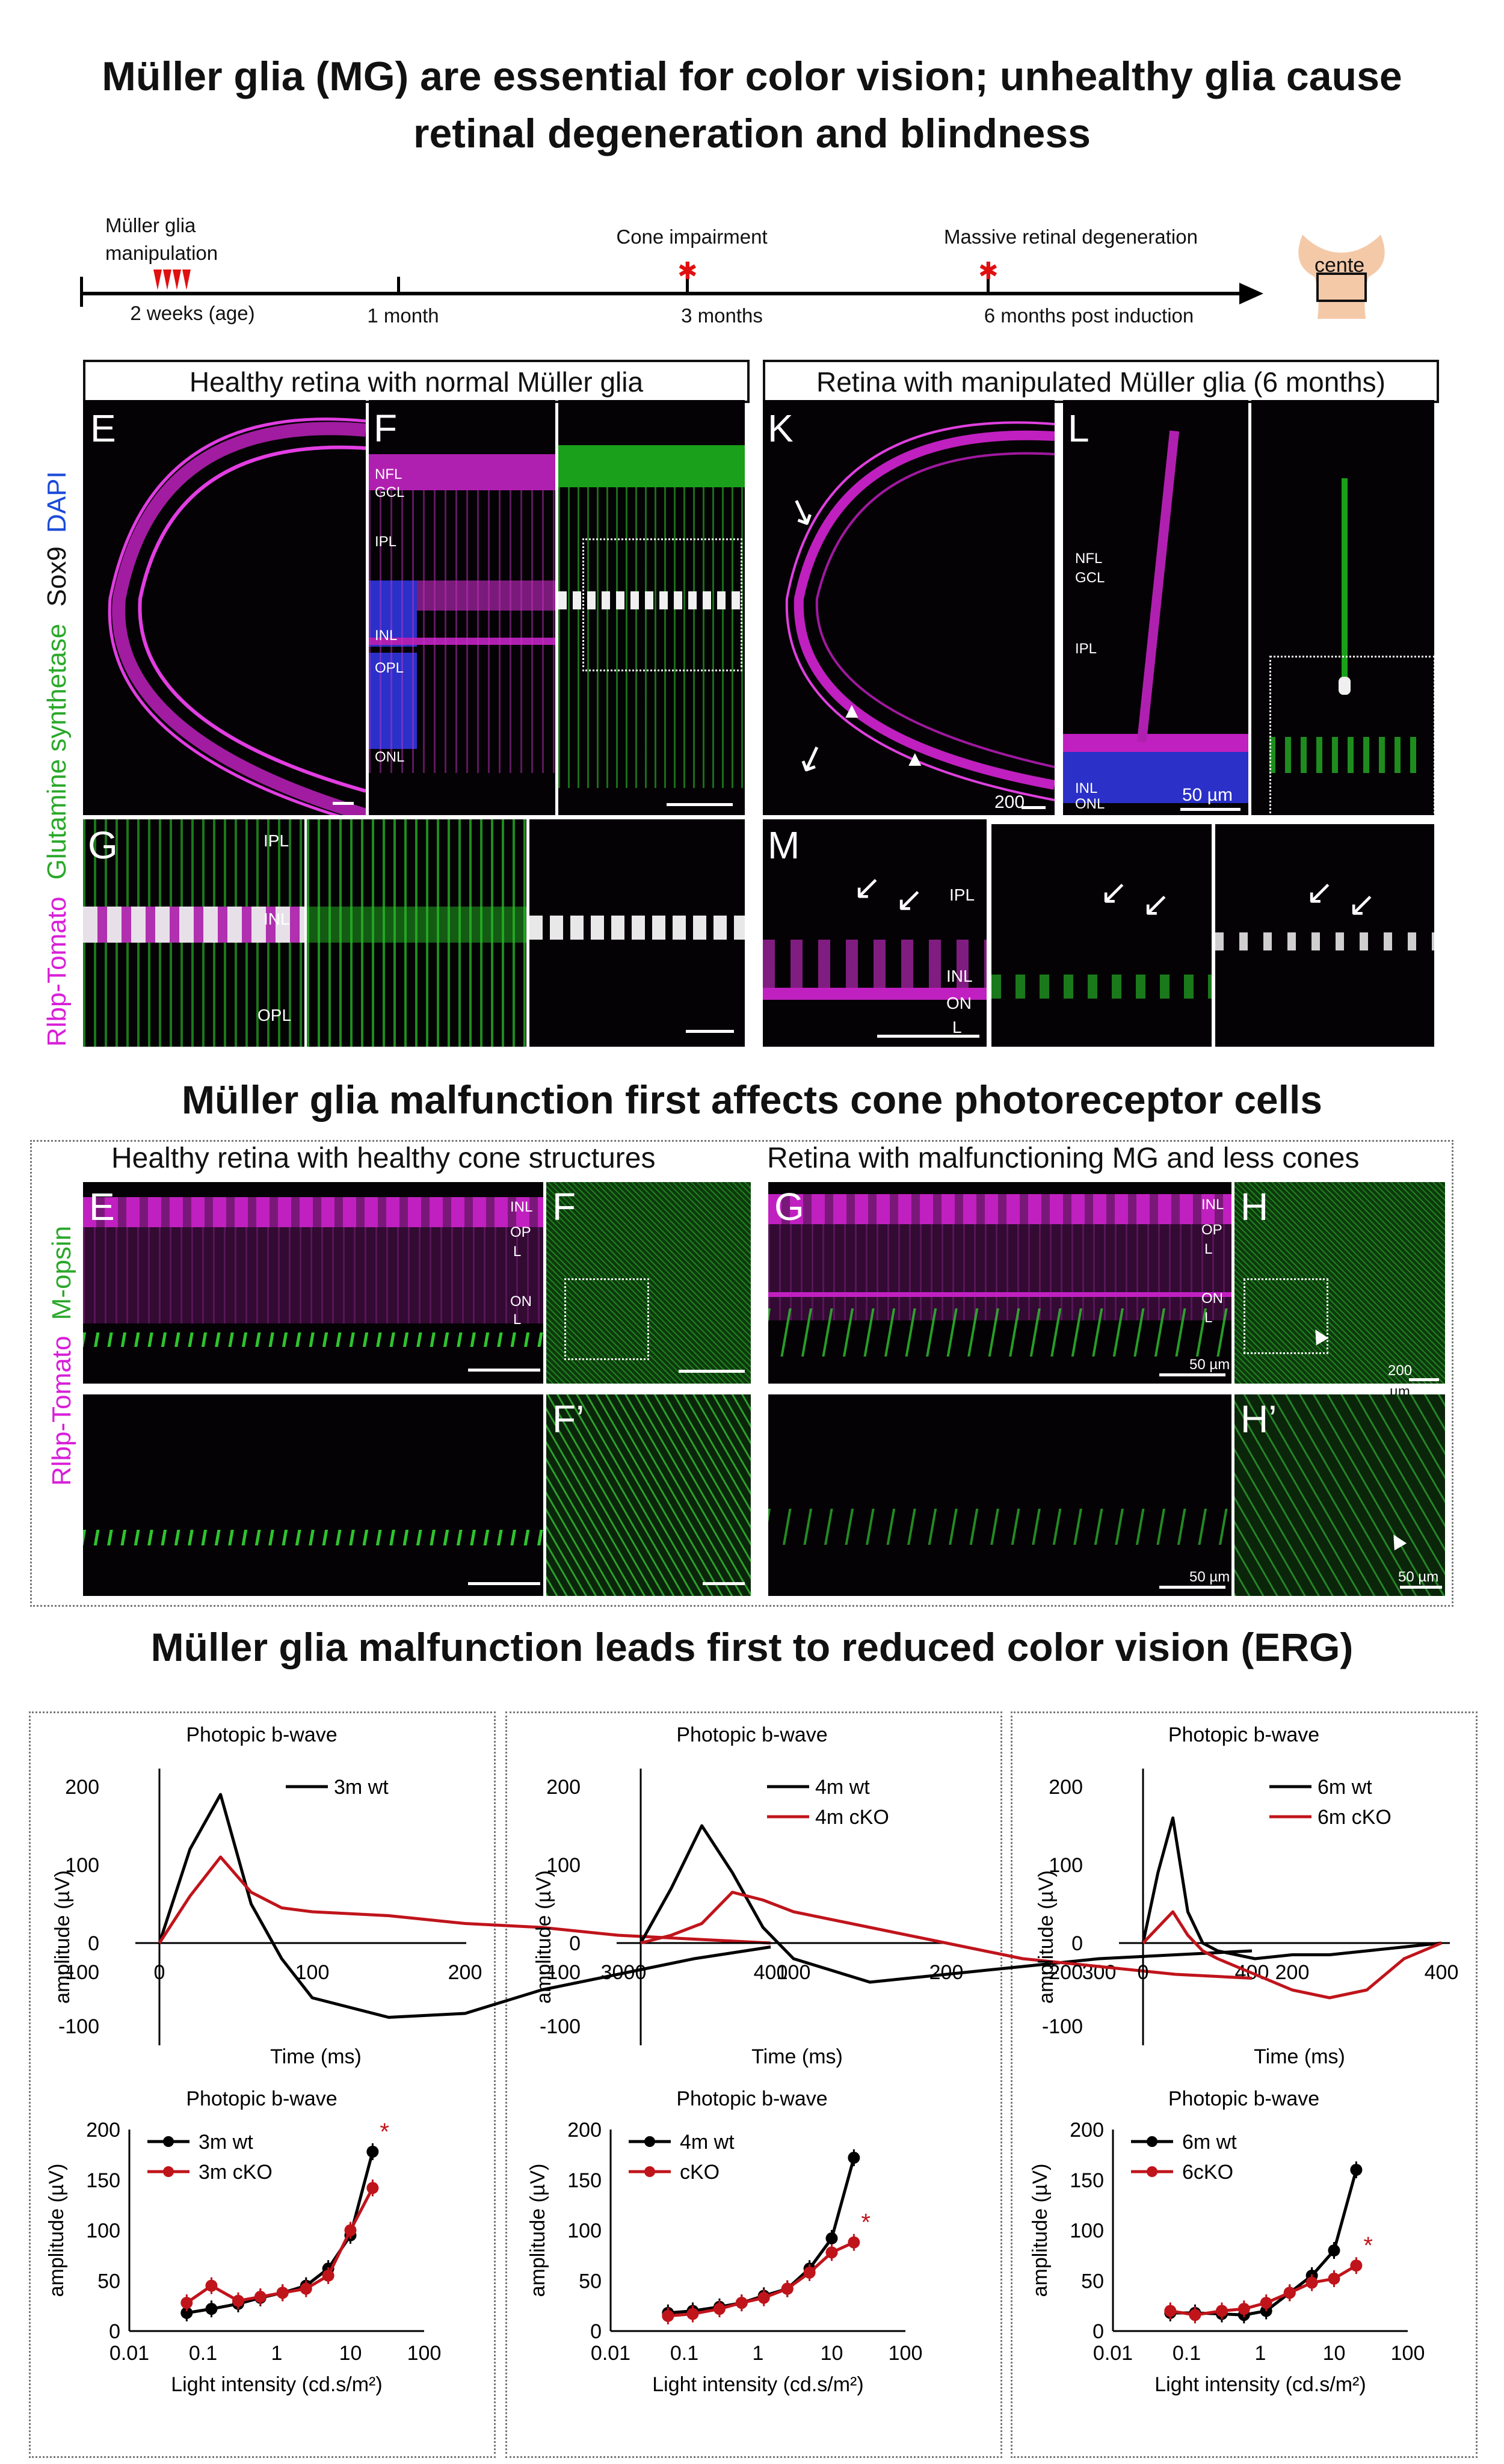 This screenshot has height=2464, width=1504. Describe the element at coordinates (161, 239) in the screenshot. I see `manipulation-label: Müller glia manipulation` at that location.